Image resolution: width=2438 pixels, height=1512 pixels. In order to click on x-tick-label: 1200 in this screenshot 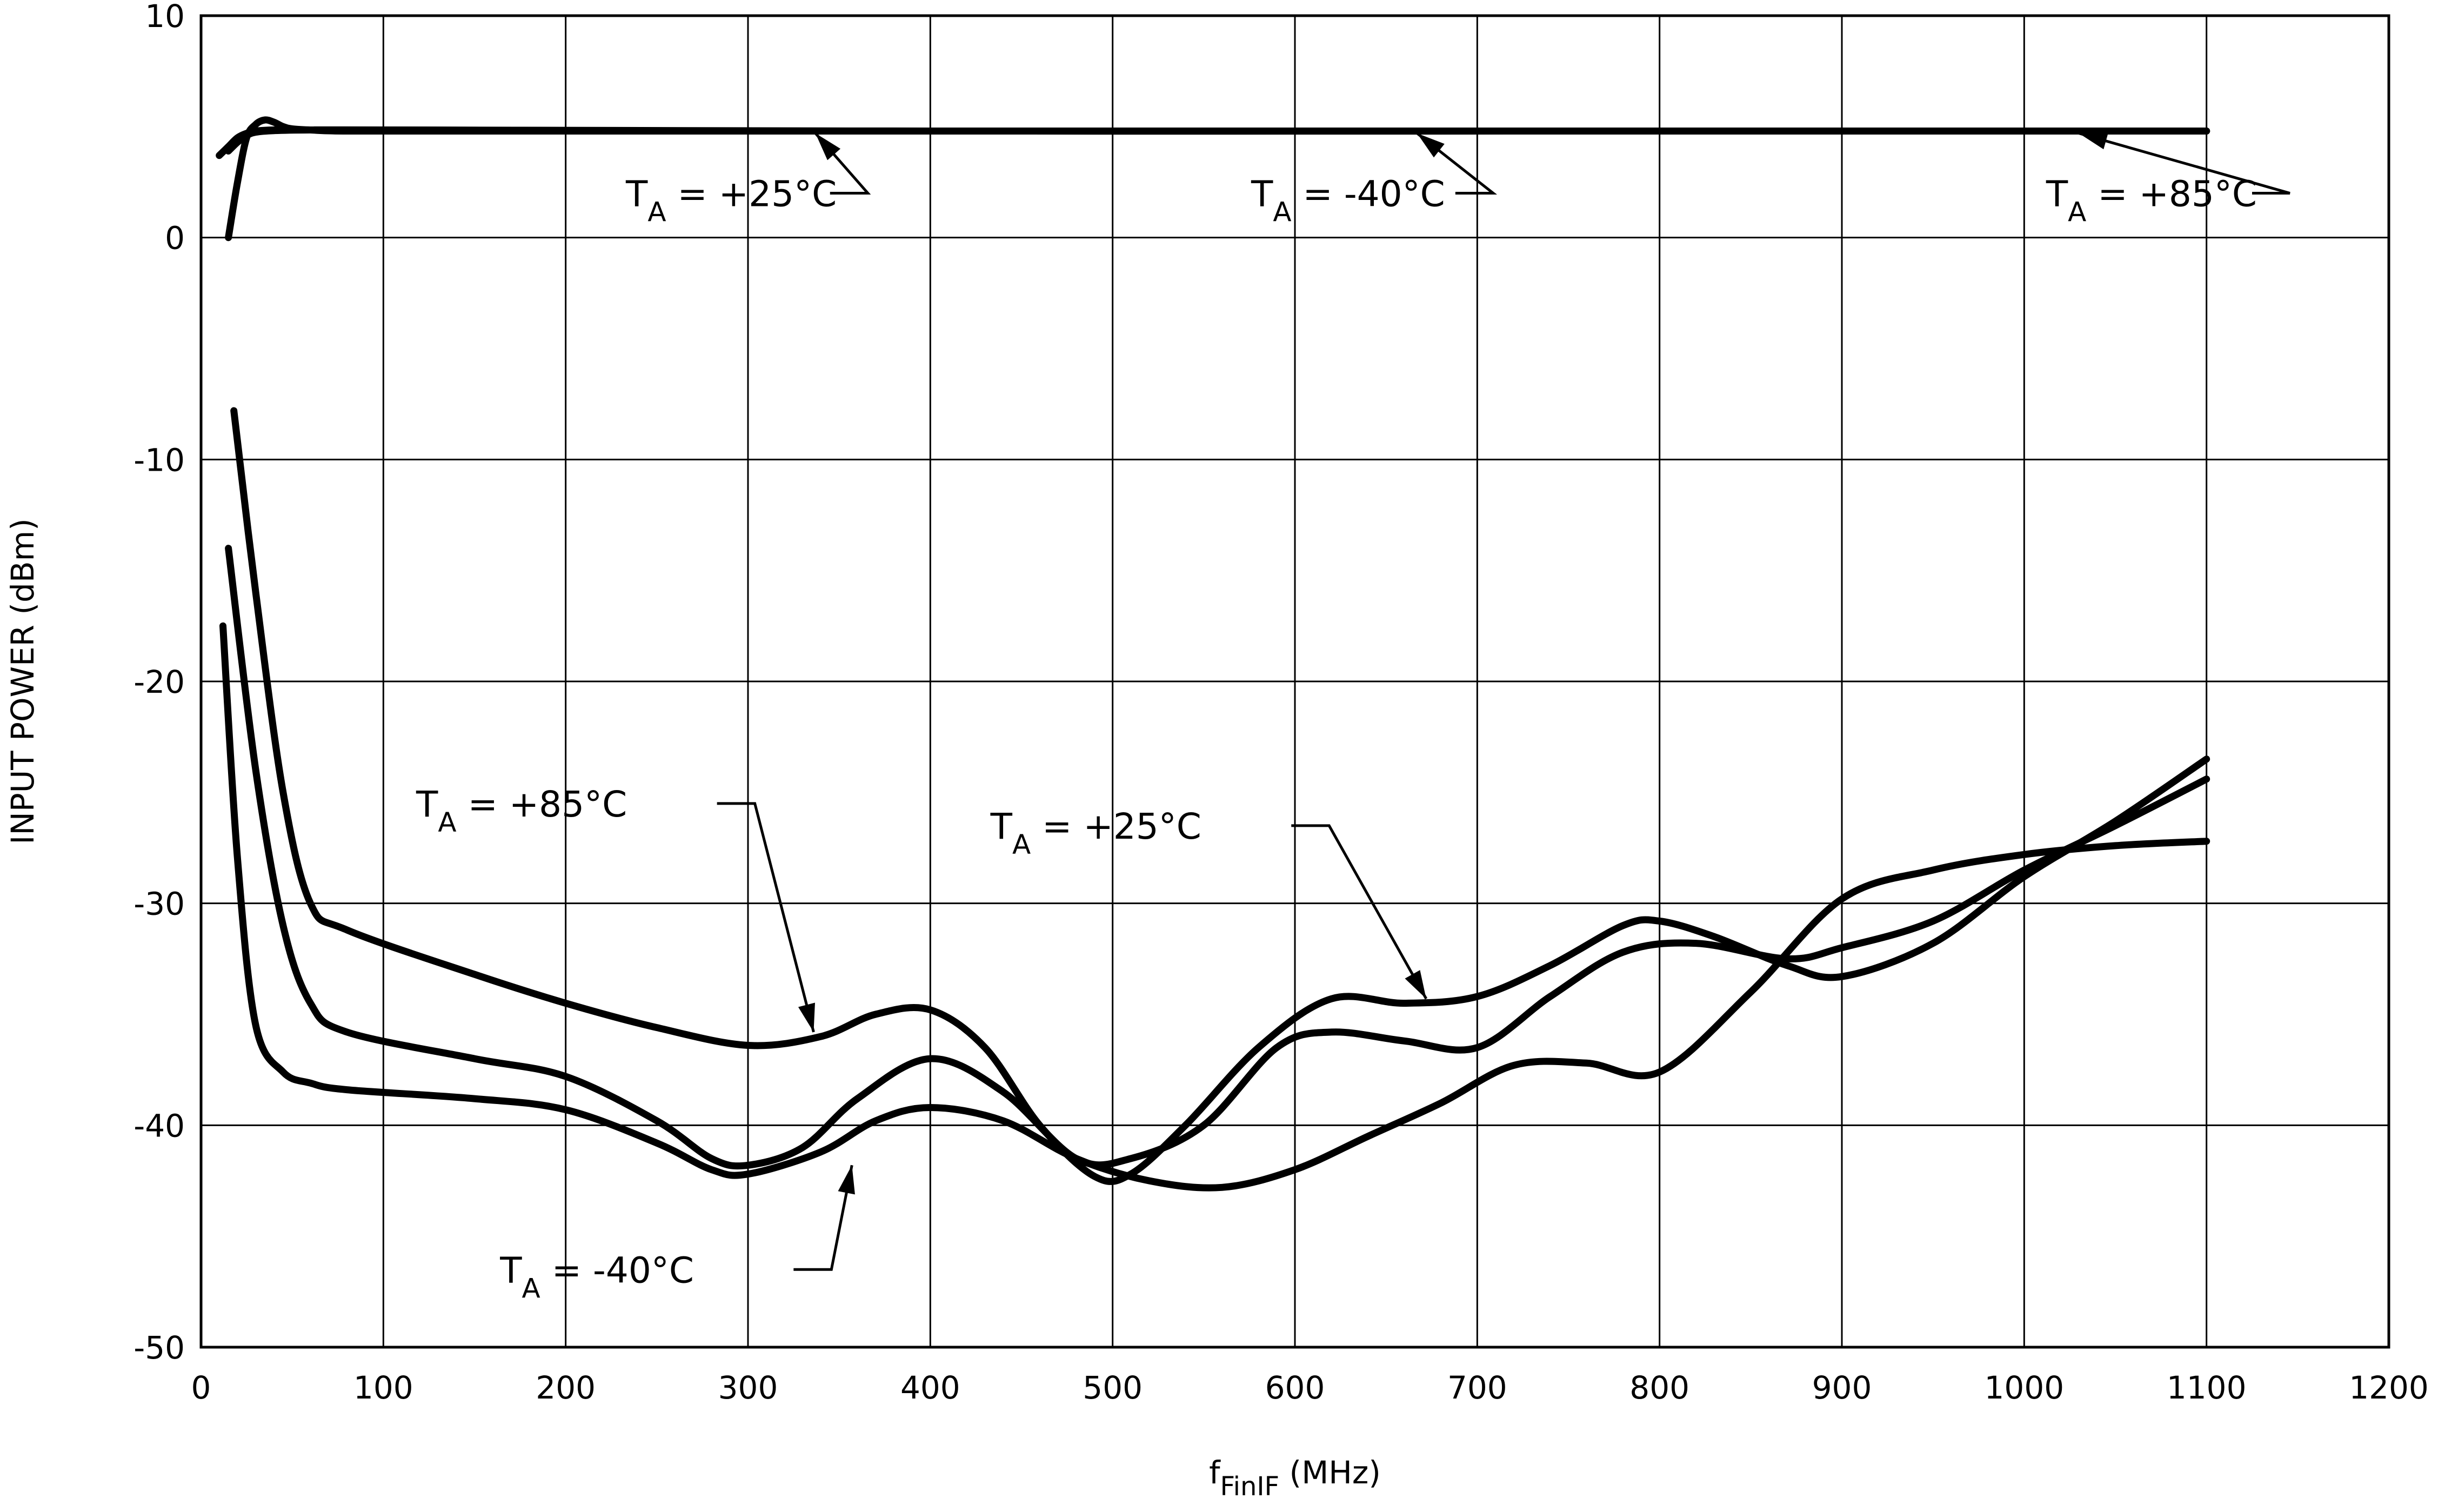, I will do `click(2389, 1387)`.